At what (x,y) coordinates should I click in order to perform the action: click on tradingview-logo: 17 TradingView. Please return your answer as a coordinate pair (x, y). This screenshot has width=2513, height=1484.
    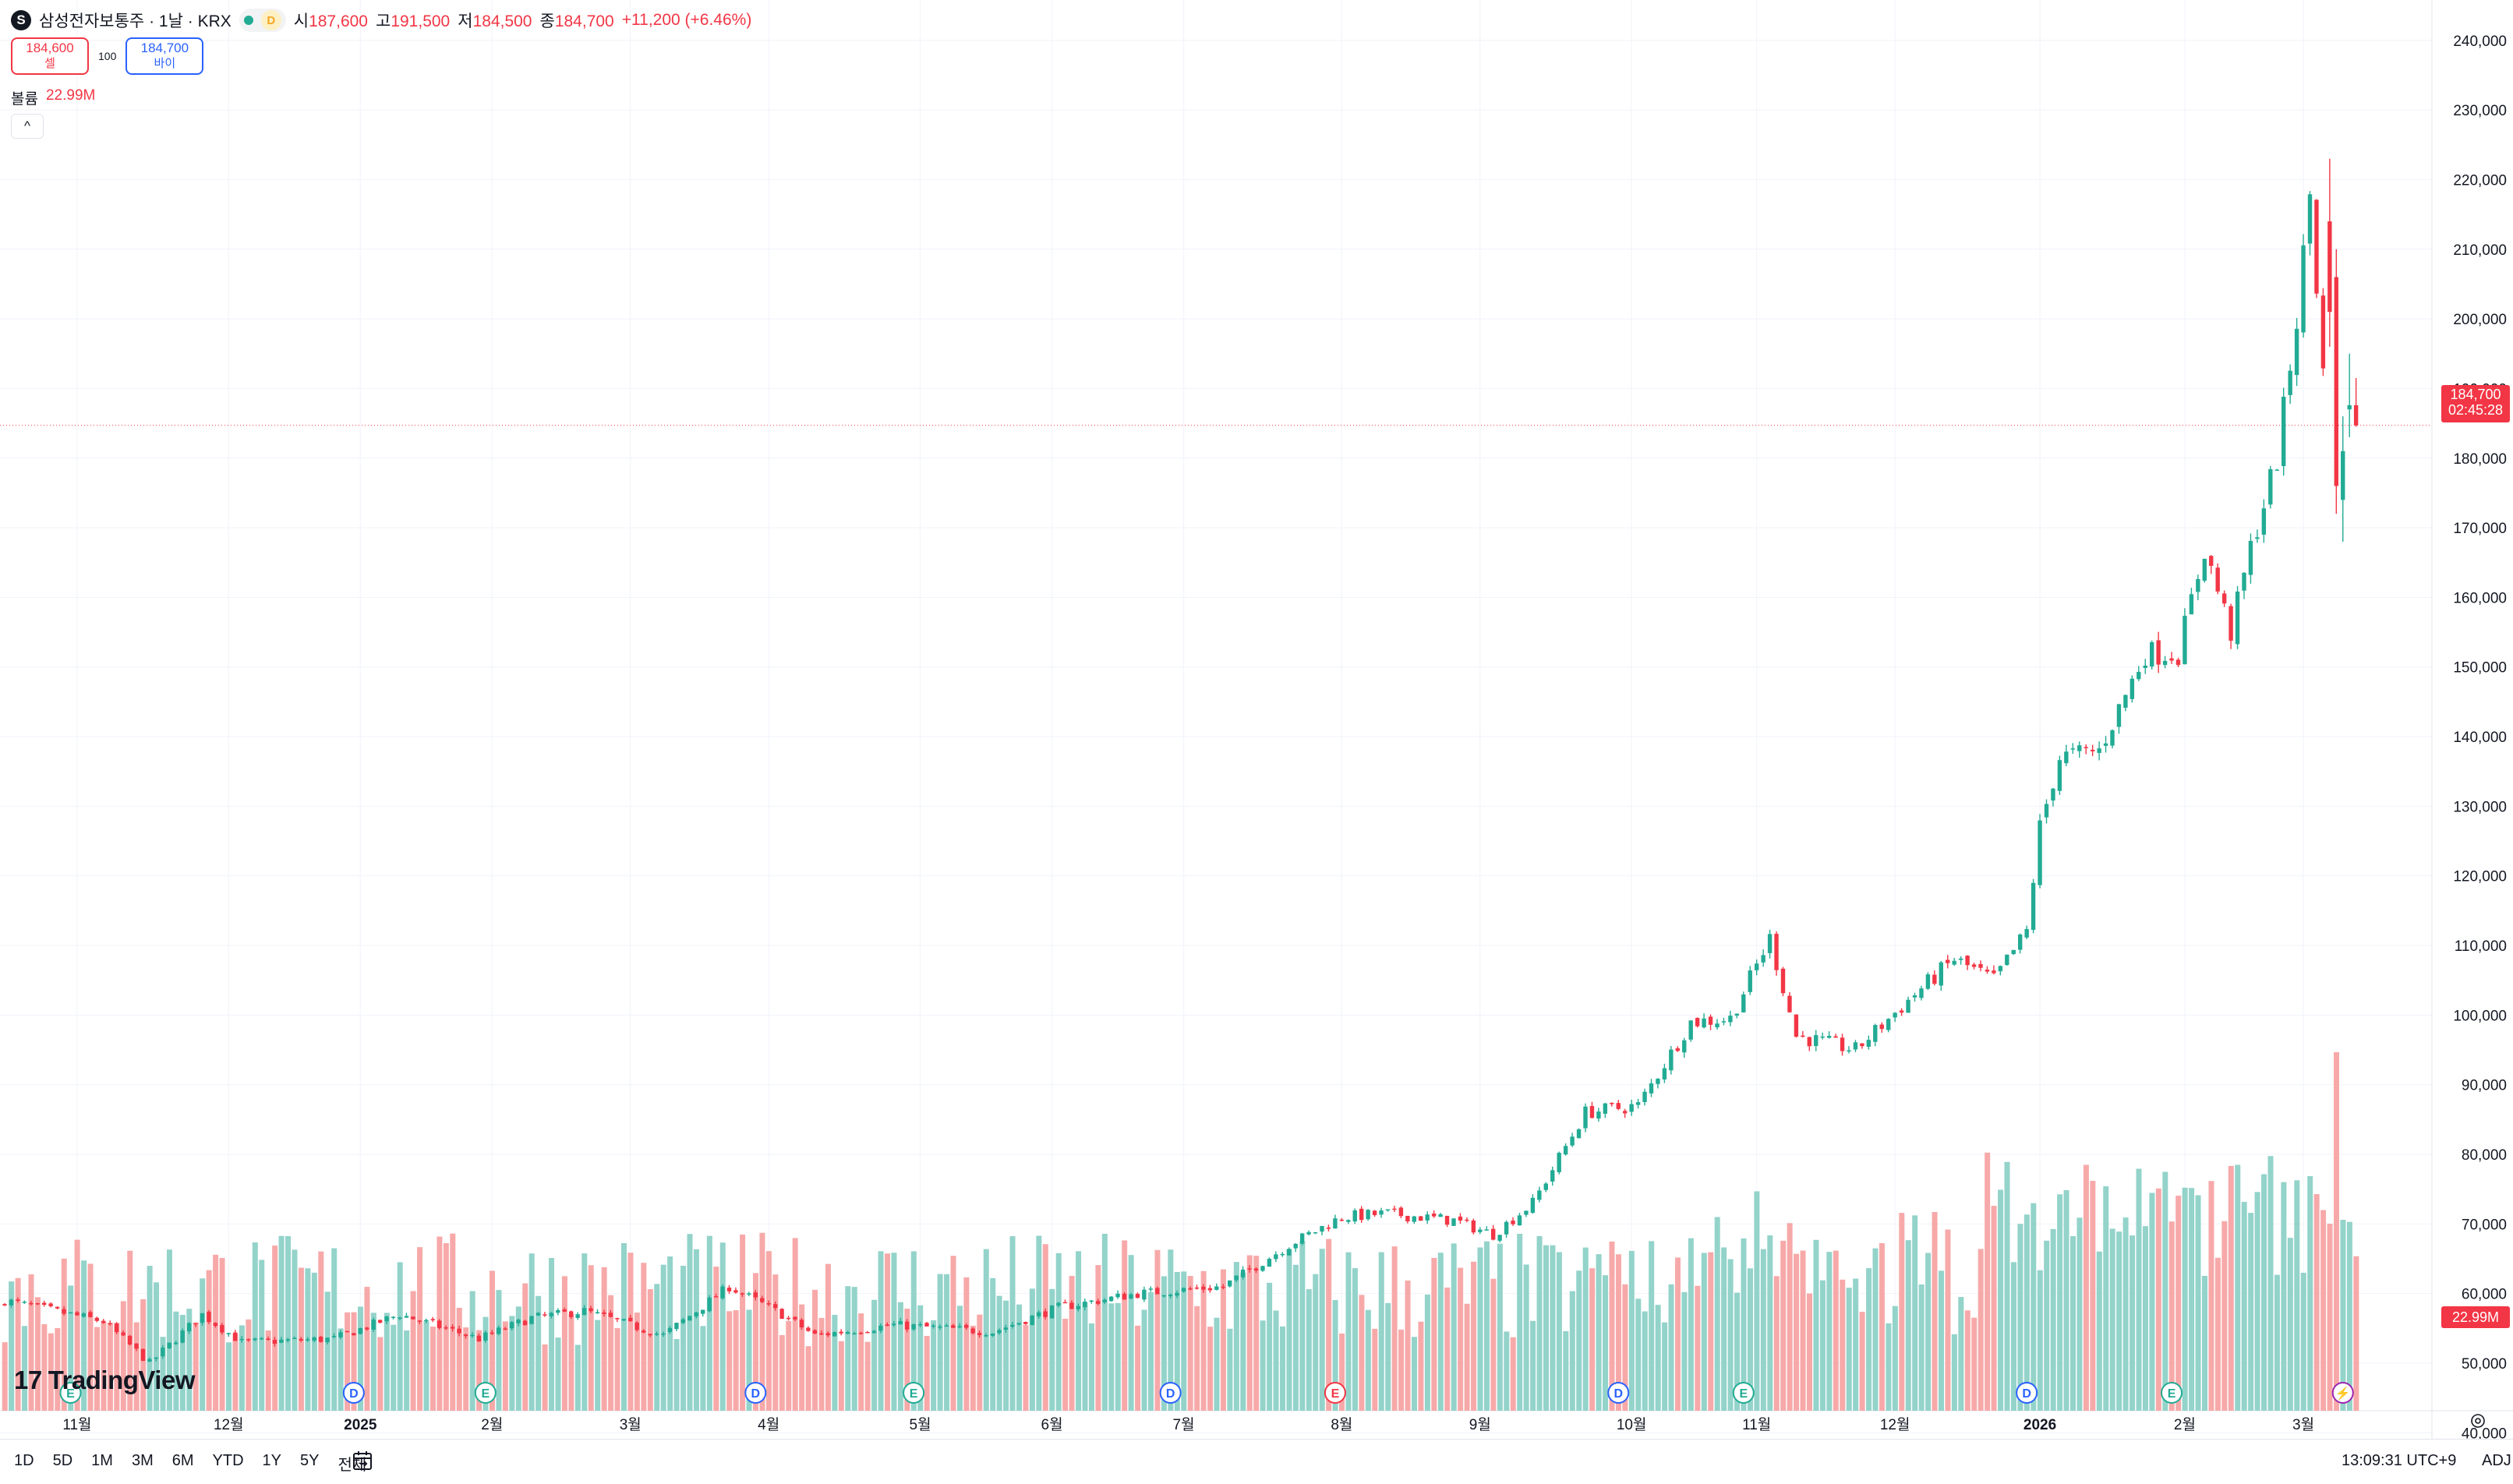
    Looking at the image, I should click on (105, 1380).